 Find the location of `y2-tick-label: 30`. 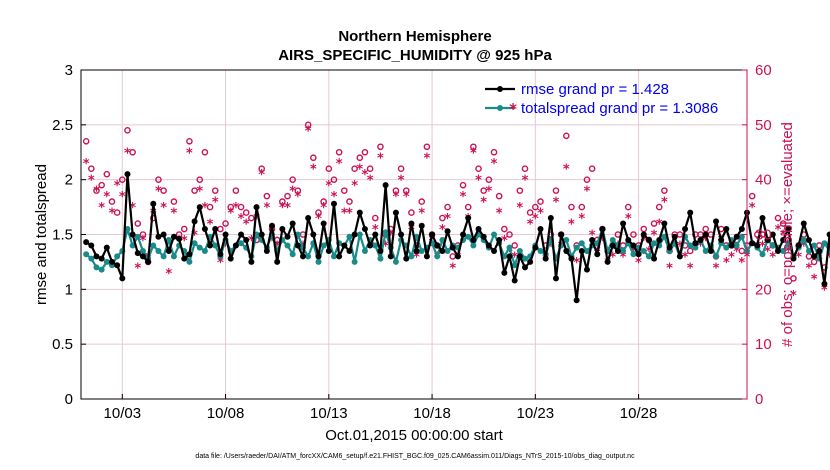

y2-tick-label: 30 is located at coordinates (763, 235).